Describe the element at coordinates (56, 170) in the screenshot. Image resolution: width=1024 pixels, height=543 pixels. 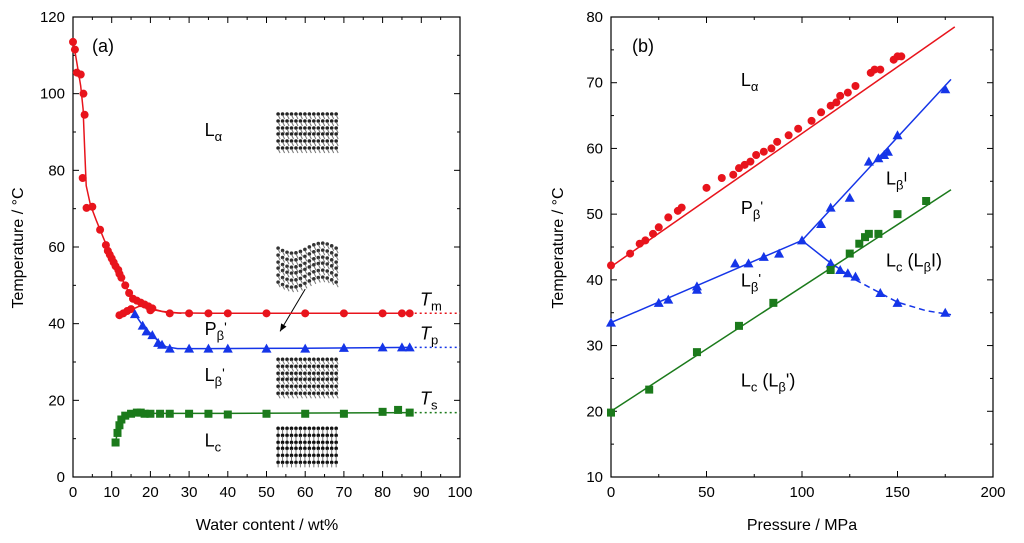
I see `y-tick-label: 80` at that location.